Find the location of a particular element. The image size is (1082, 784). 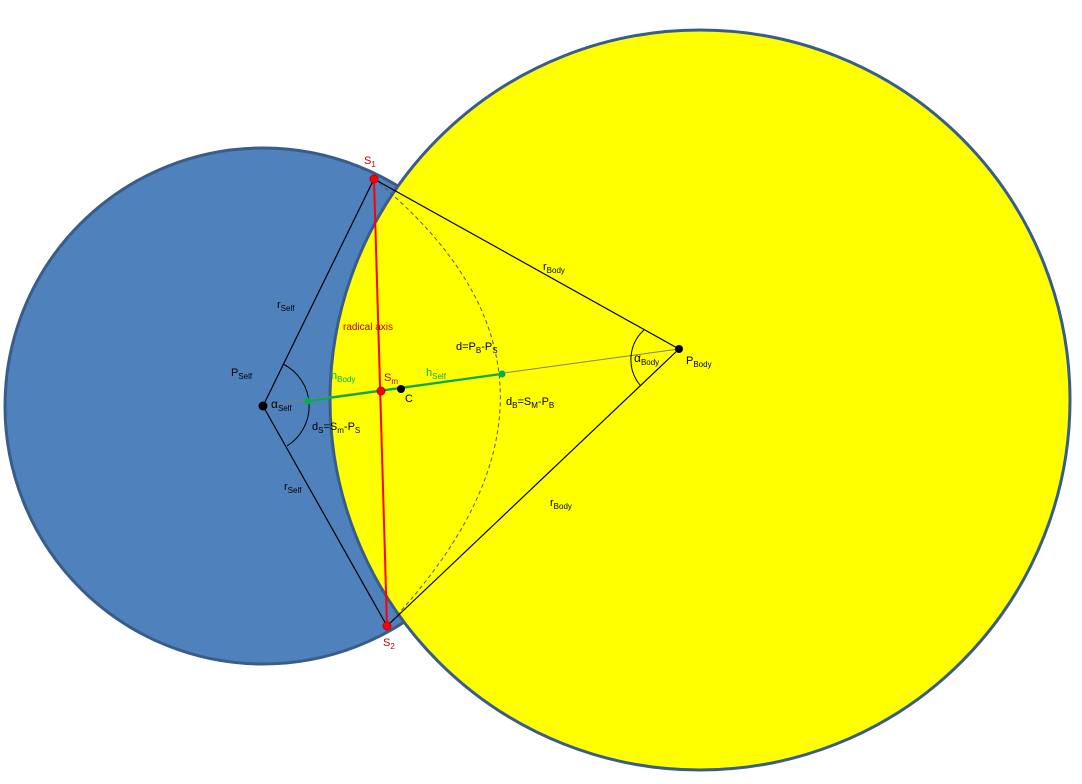

sm-label: Sm is located at coordinates (391, 379).